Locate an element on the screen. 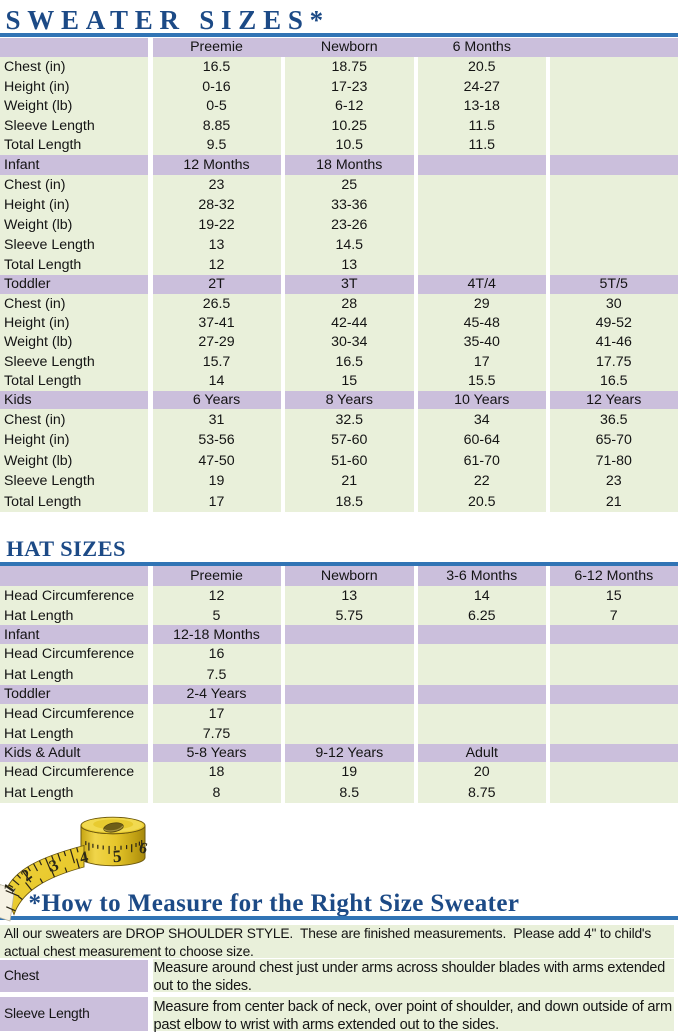 The image size is (680, 1035). svg-text: 4 is located at coordinates (84, 857).